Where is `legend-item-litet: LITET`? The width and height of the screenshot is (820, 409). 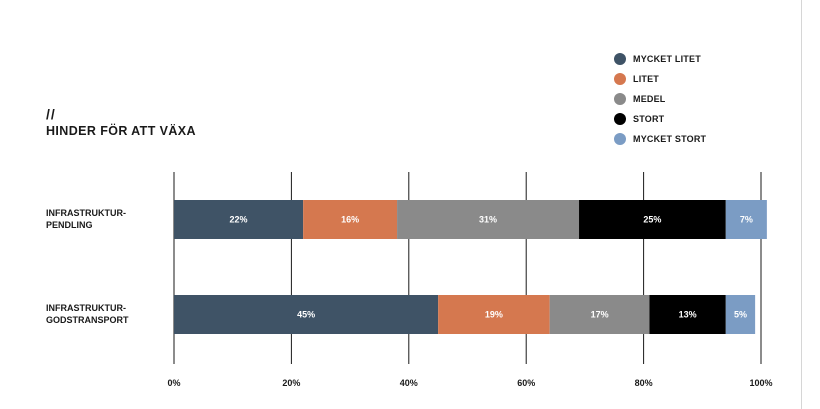
legend-item-litet: LITET is located at coordinates (660, 79).